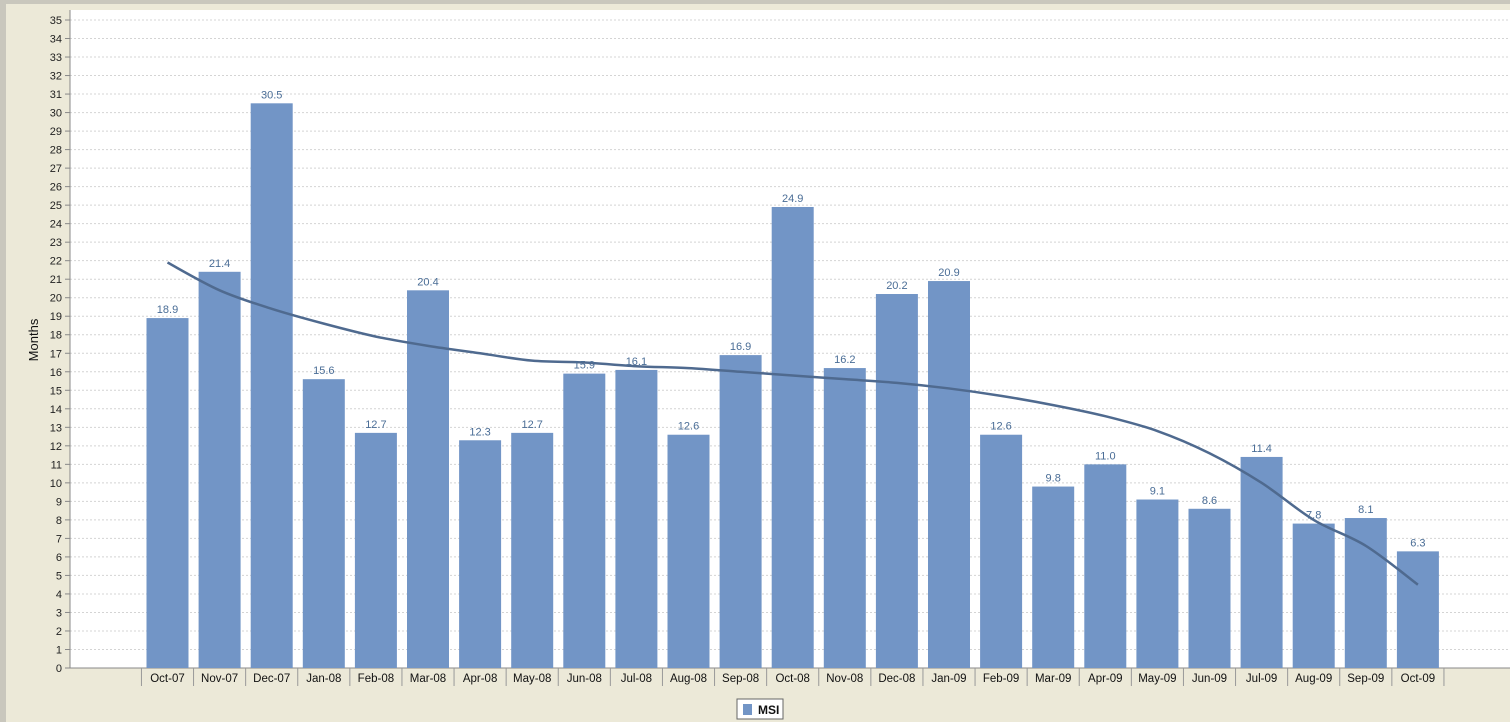 The height and width of the screenshot is (722, 1510). Describe the element at coordinates (375, 425) in the screenshot. I see `data-label: 12.7` at that location.